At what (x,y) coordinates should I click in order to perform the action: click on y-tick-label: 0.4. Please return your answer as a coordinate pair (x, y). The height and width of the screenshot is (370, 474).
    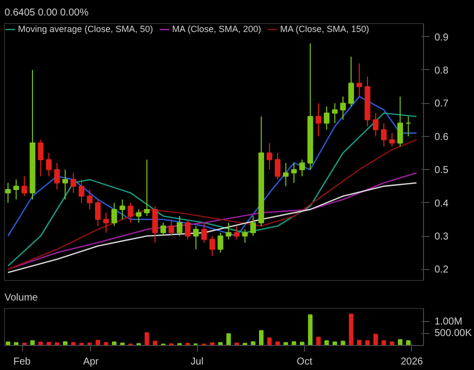
    Looking at the image, I should click on (441, 204).